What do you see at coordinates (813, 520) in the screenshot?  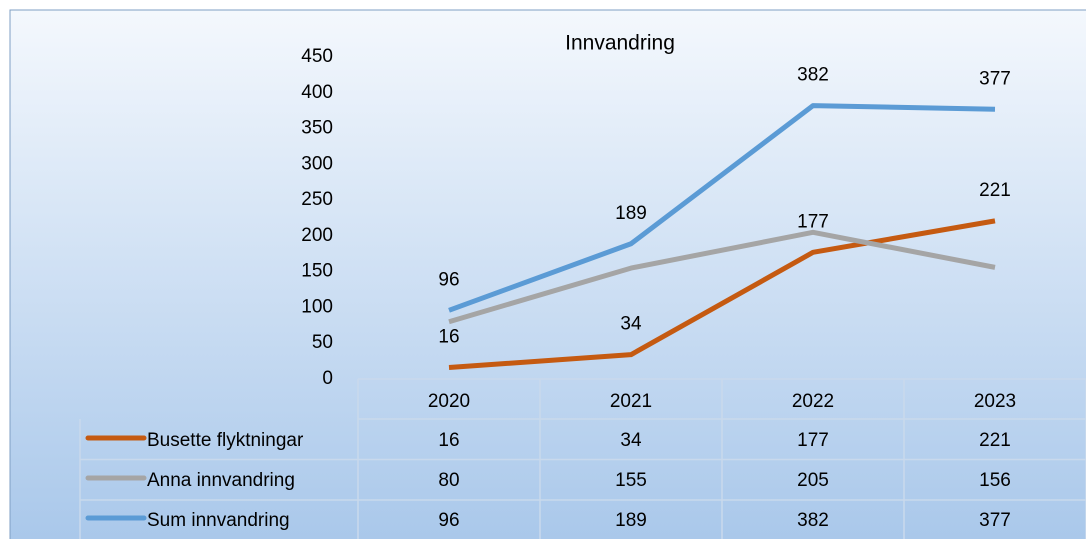 I see `table-cell: 382` at bounding box center [813, 520].